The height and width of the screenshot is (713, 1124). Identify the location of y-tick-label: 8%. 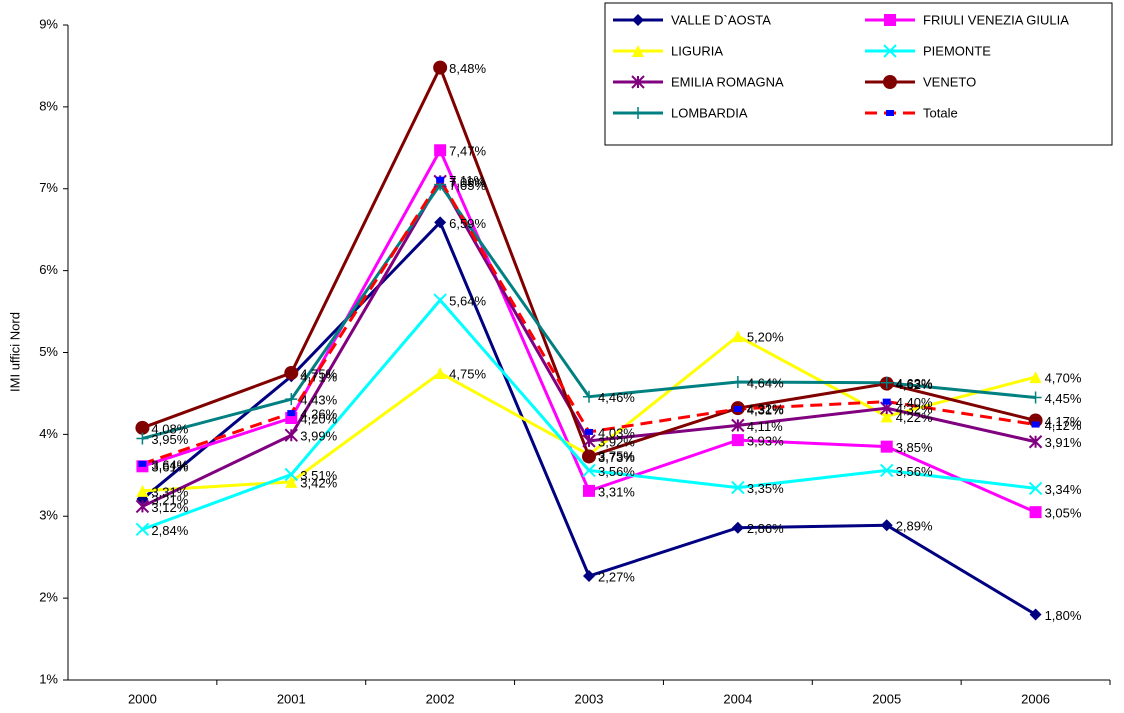
(48, 105).